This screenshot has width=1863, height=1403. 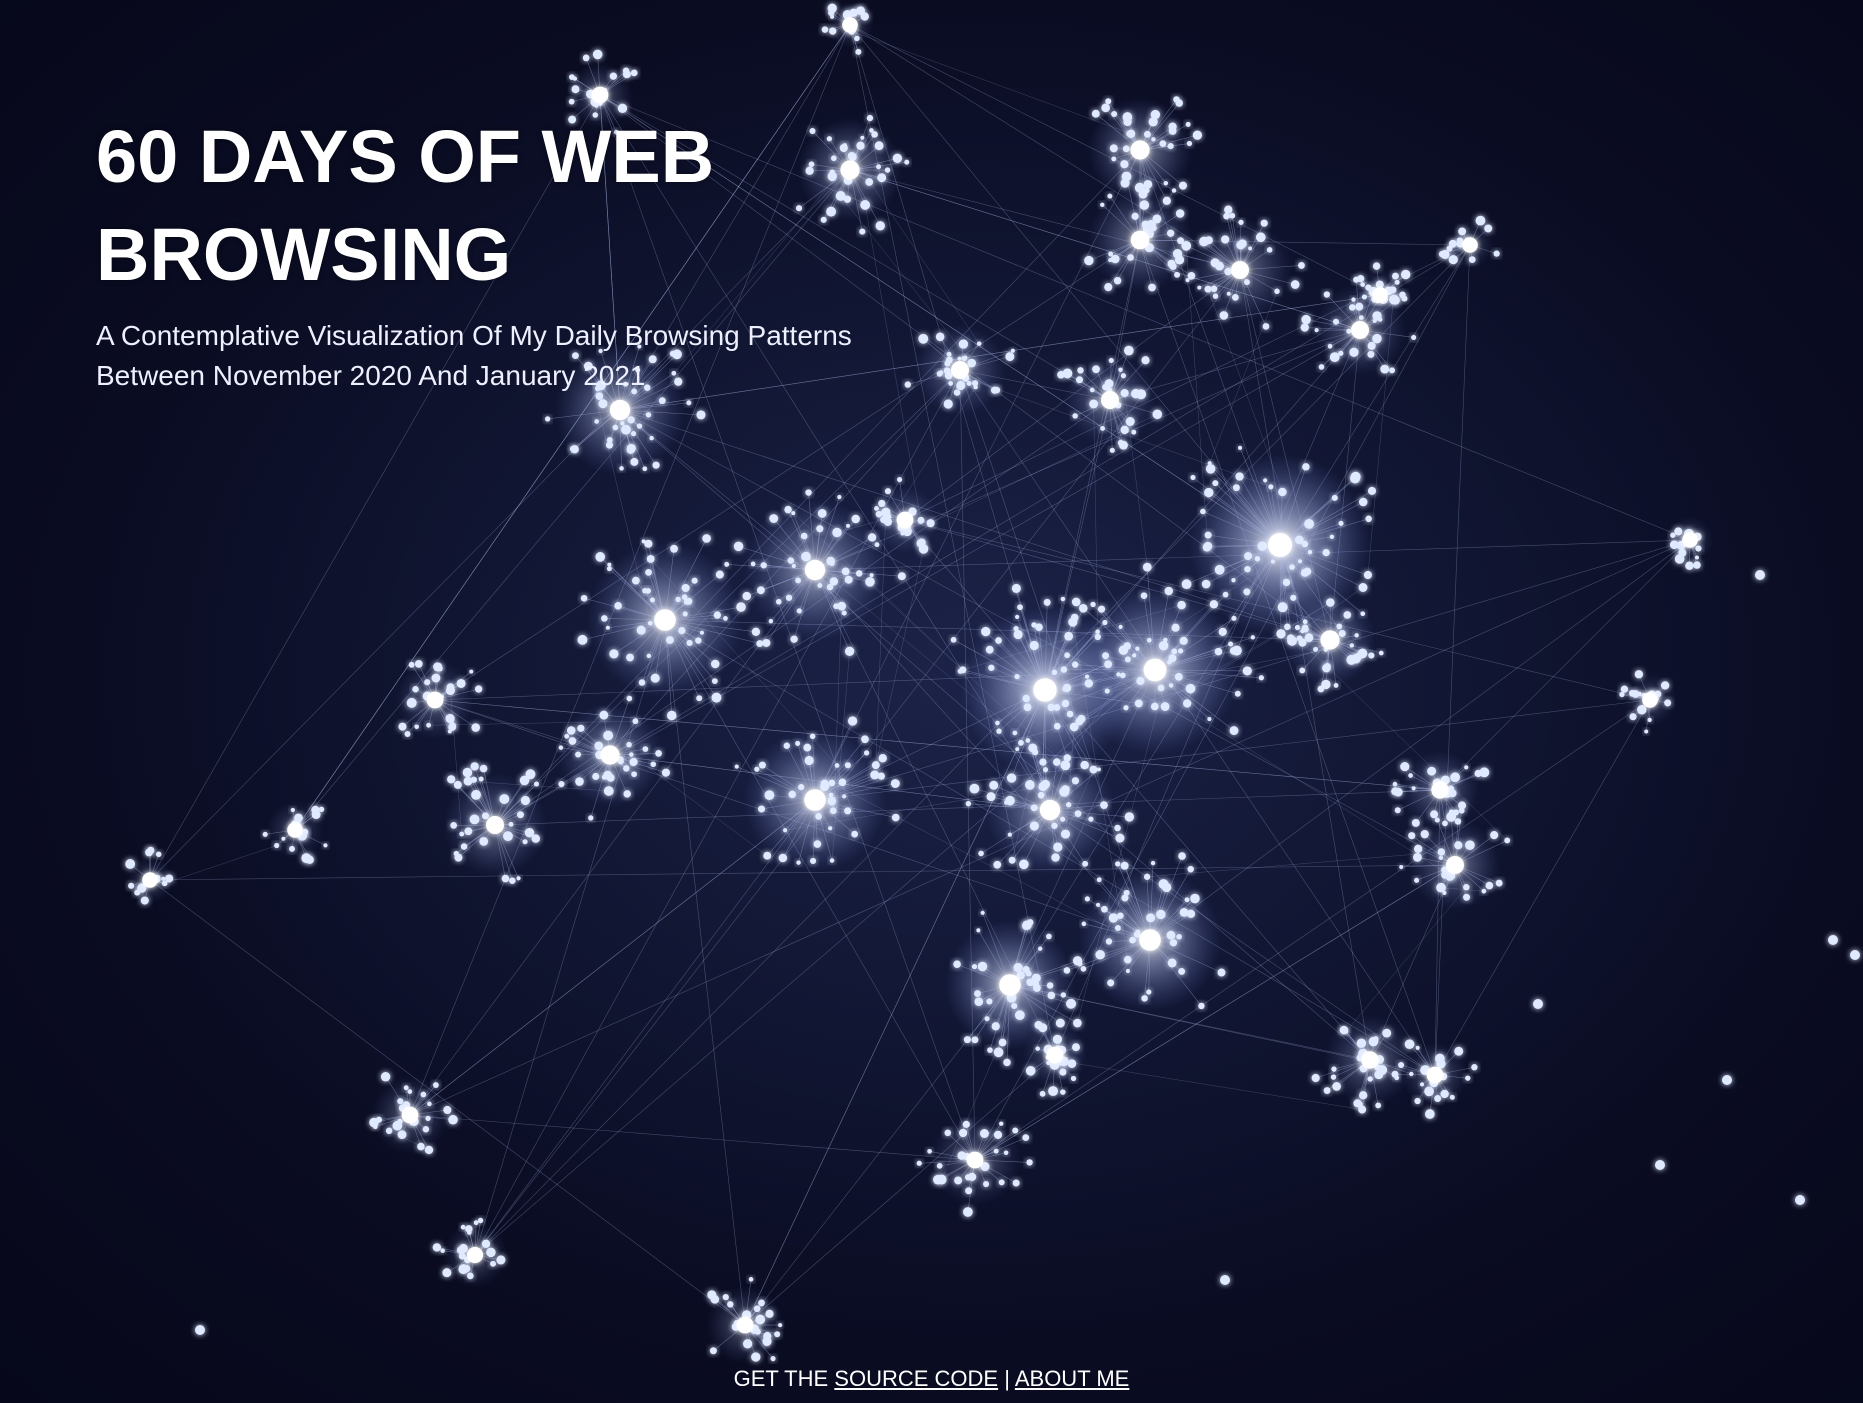 What do you see at coordinates (916, 1378) in the screenshot?
I see `source-code-link: SOURCE CODE` at bounding box center [916, 1378].